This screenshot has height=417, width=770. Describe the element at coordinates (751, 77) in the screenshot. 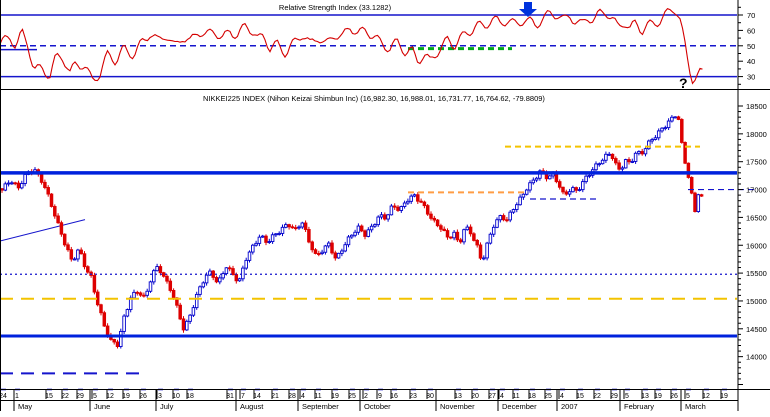

I see `rsi-tick-label: 30` at that location.